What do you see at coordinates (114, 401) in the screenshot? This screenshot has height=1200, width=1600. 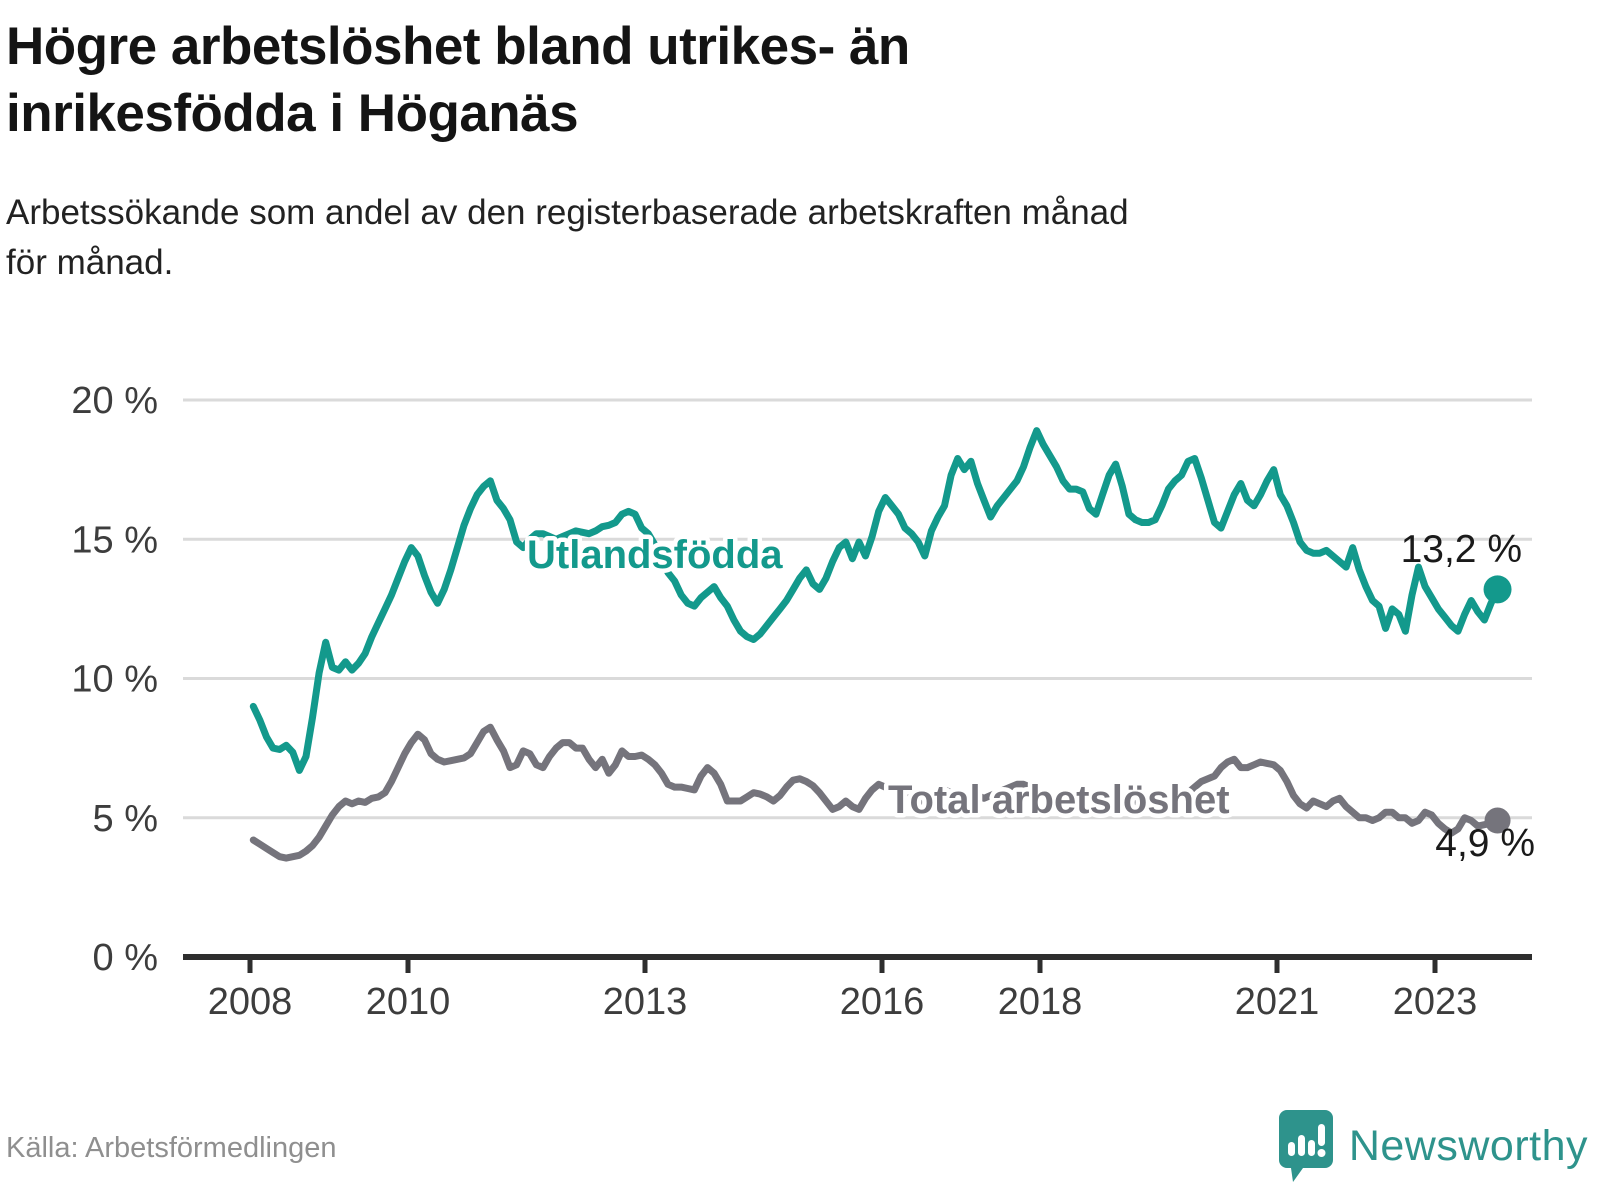 I see `y-axis-label-20: 20 %` at bounding box center [114, 401].